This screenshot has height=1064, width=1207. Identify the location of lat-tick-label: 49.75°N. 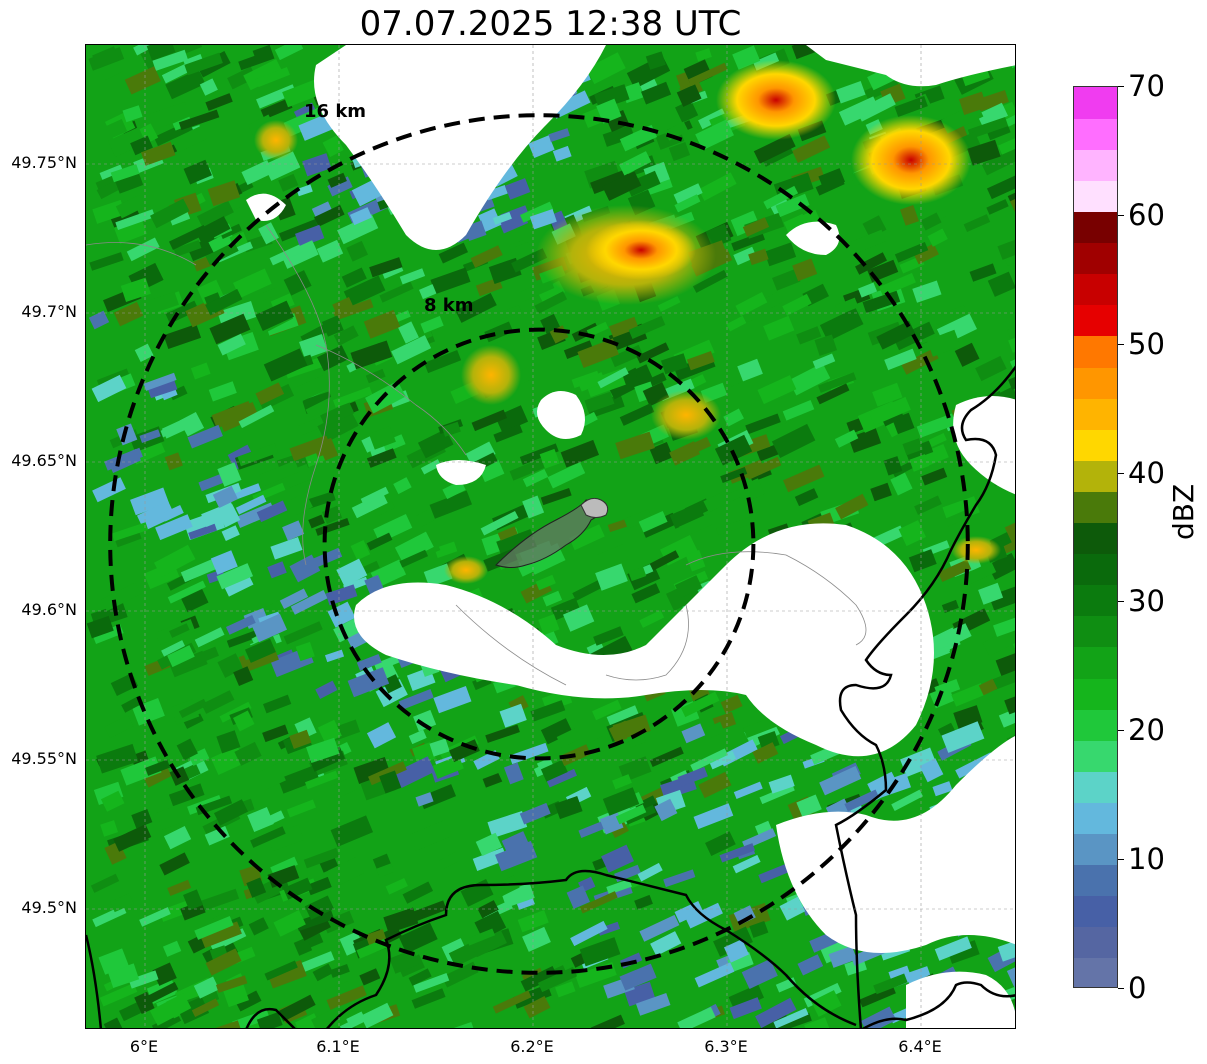
(44, 162).